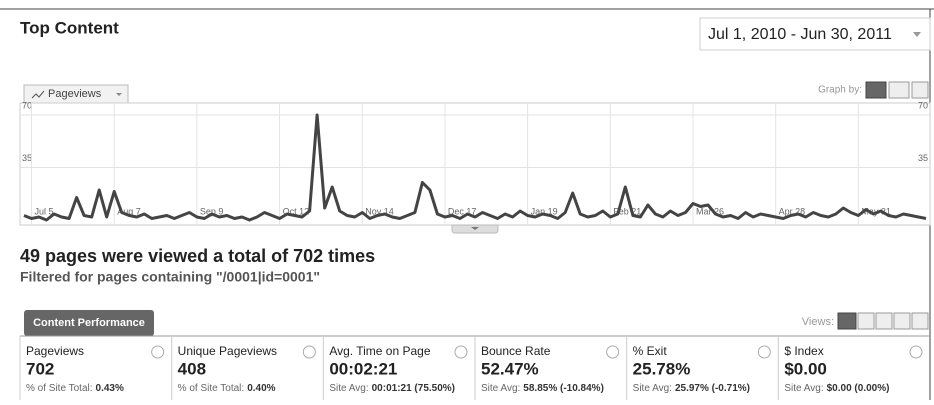 The image size is (934, 405). I want to click on metric-note: % of Site Total: 0.43%, so click(75, 388).